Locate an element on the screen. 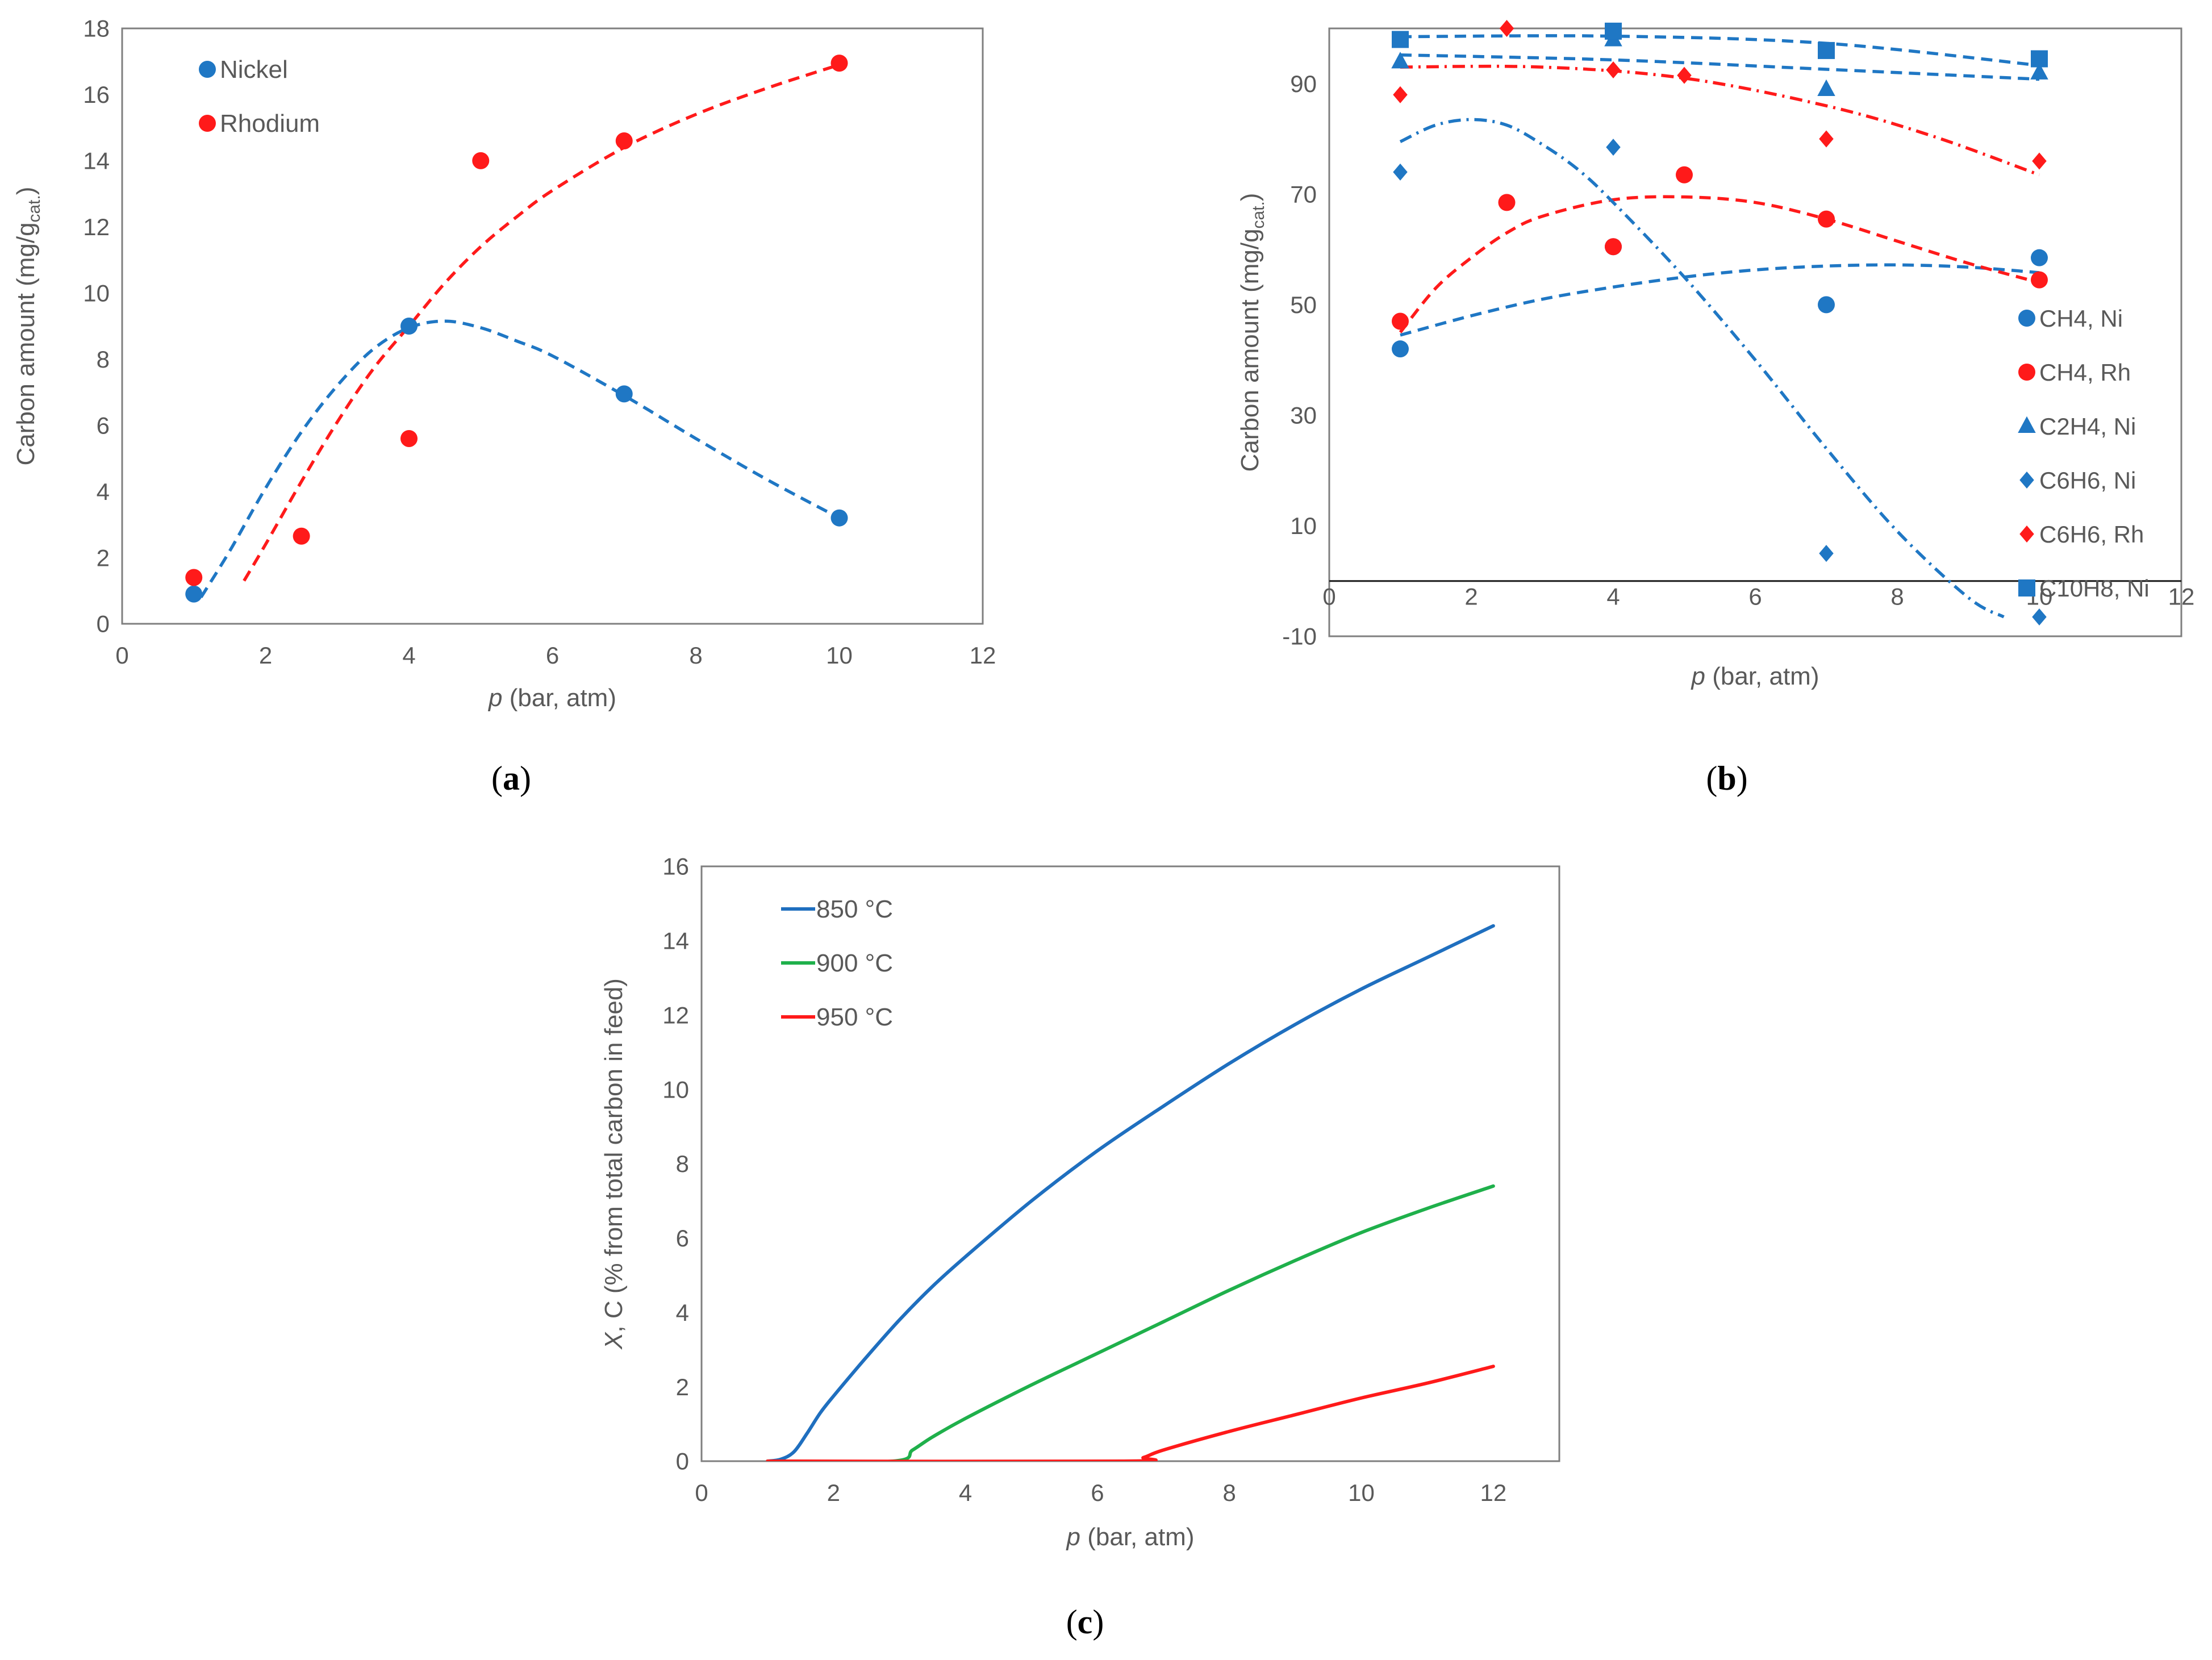 The image size is (2212, 1660). legend-label: CH4, Rh is located at coordinates (2085, 372).